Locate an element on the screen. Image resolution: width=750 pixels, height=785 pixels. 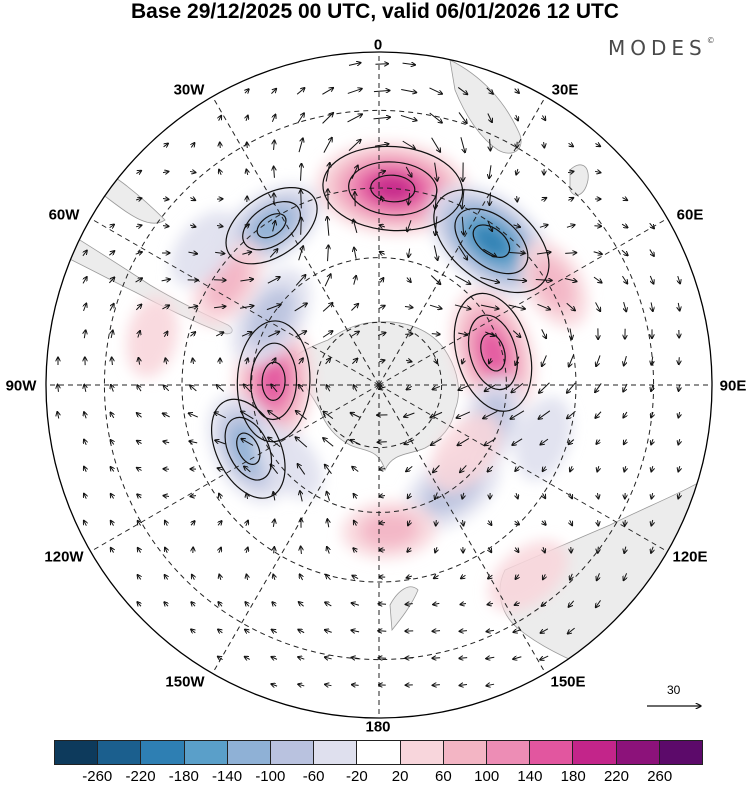
lon-label-60e: 60E is located at coordinates (690, 215).